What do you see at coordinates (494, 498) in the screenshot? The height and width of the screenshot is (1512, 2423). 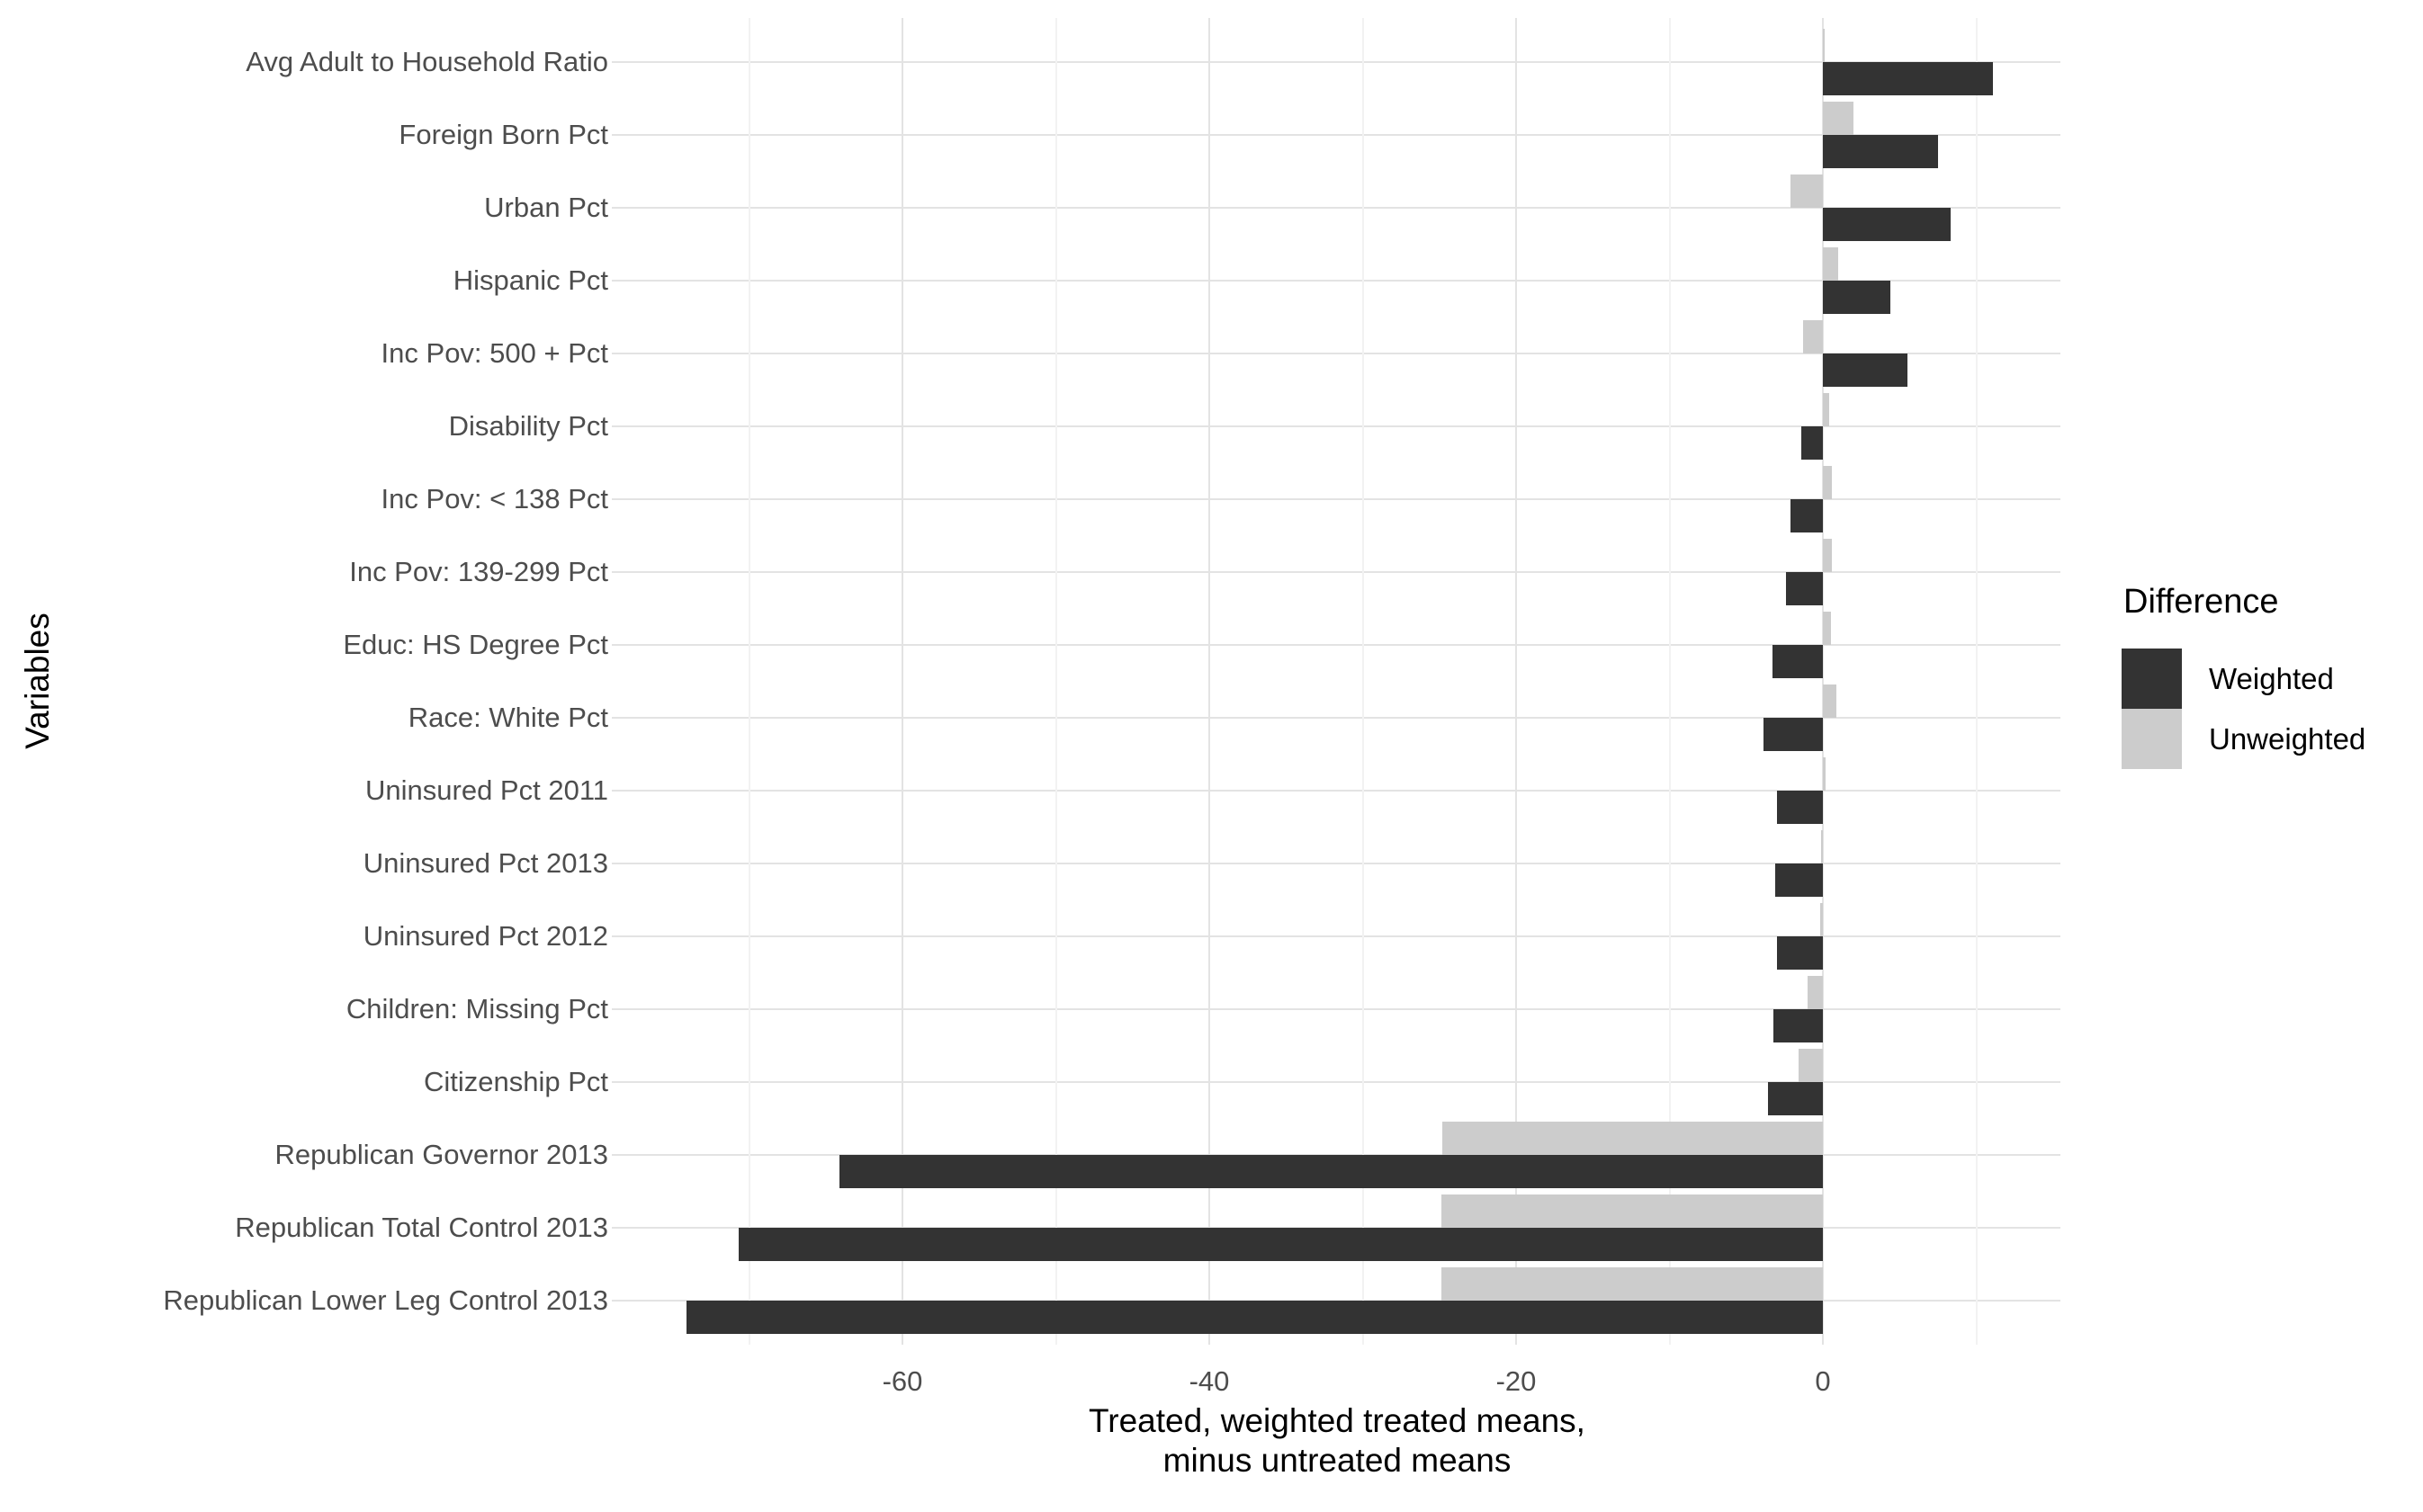 I see `category-label: Inc Pov: < 138 Pct` at bounding box center [494, 498].